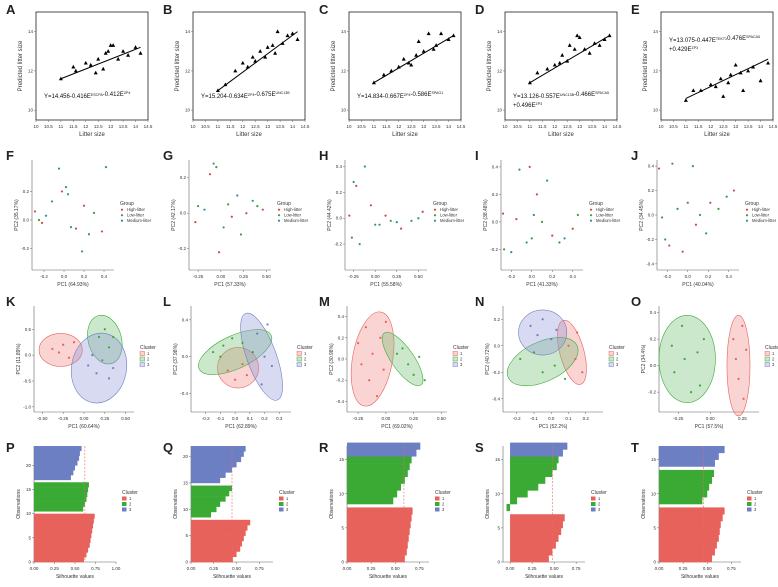 Image resolution: width=778 pixels, height=587 pixels. What do you see at coordinates (420, 95) in the screenshot?
I see `equation-term: -0.586E` at bounding box center [420, 95].